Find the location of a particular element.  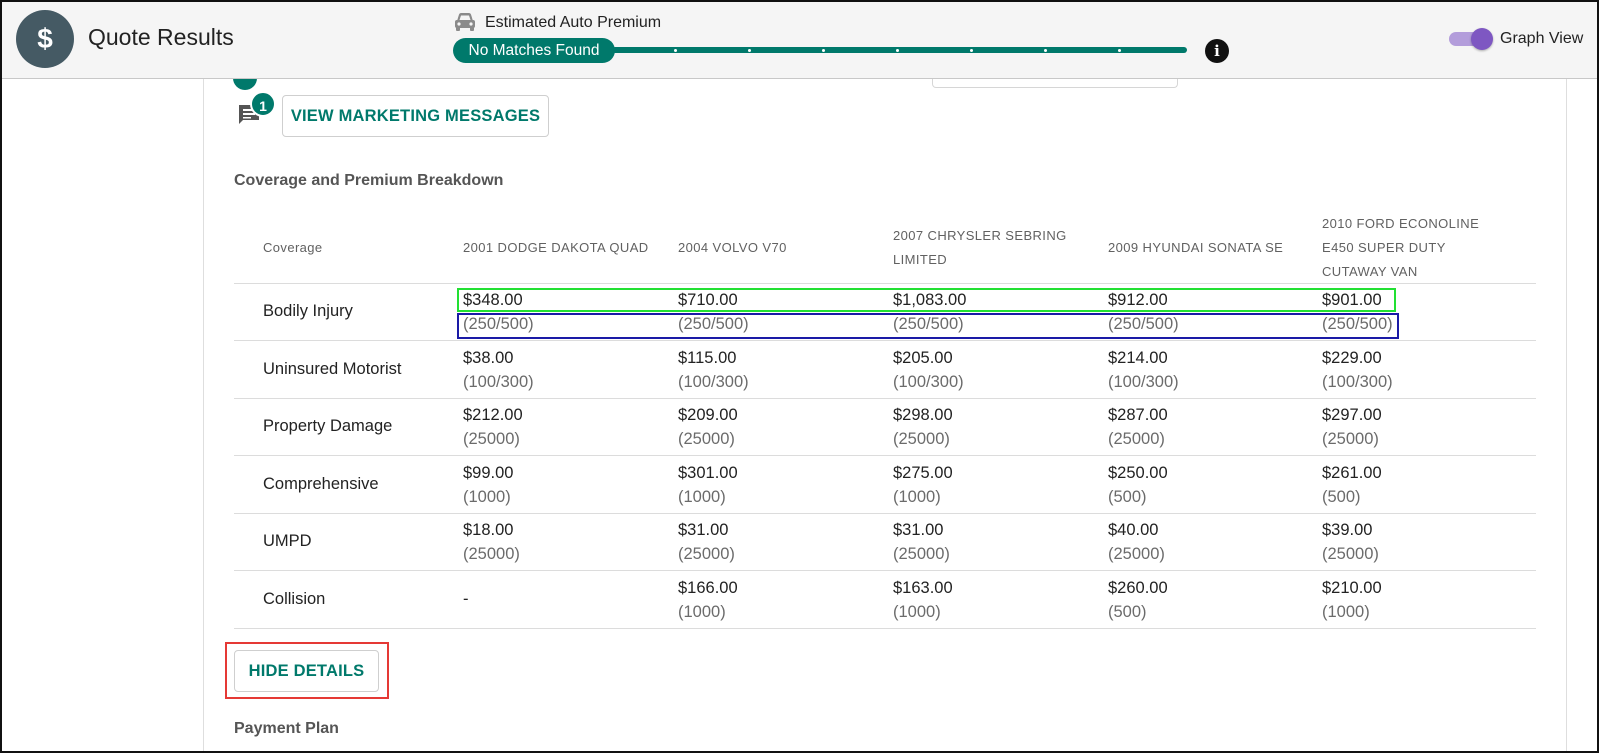

car-icon is located at coordinates (465, 22).